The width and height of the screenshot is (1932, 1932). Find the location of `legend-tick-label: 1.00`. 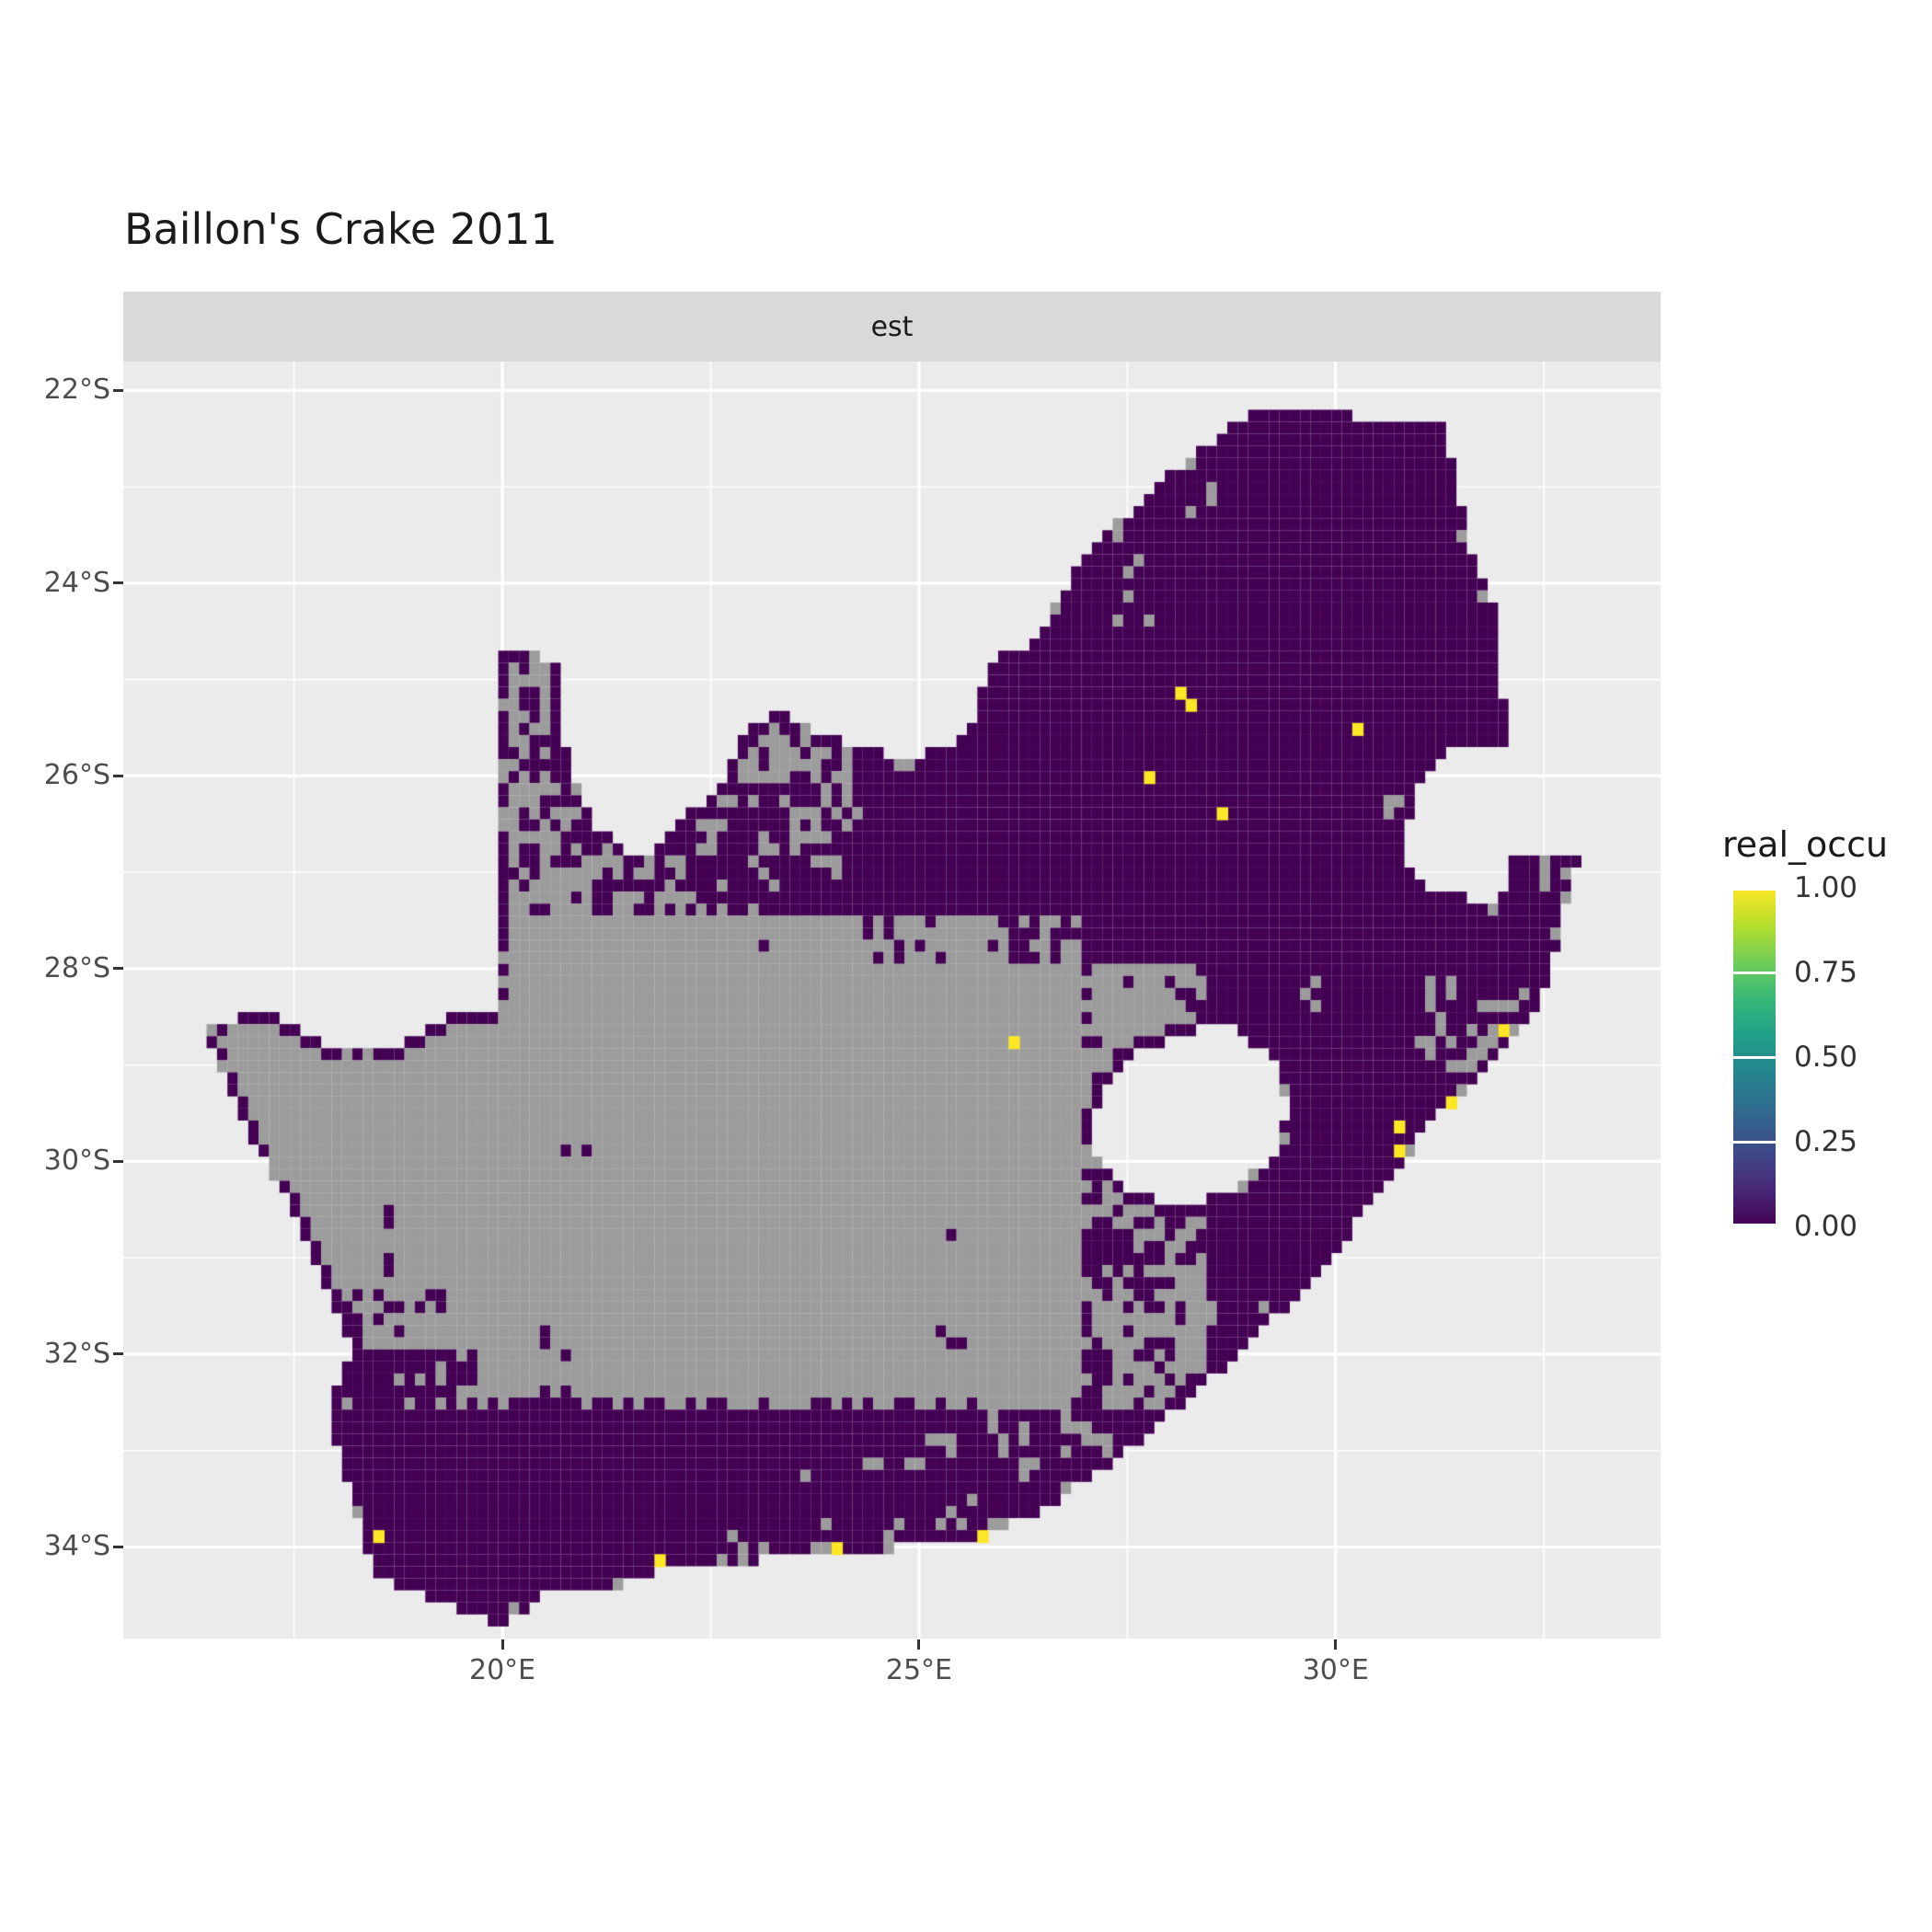

legend-tick-label: 1.00 is located at coordinates (1826, 887).